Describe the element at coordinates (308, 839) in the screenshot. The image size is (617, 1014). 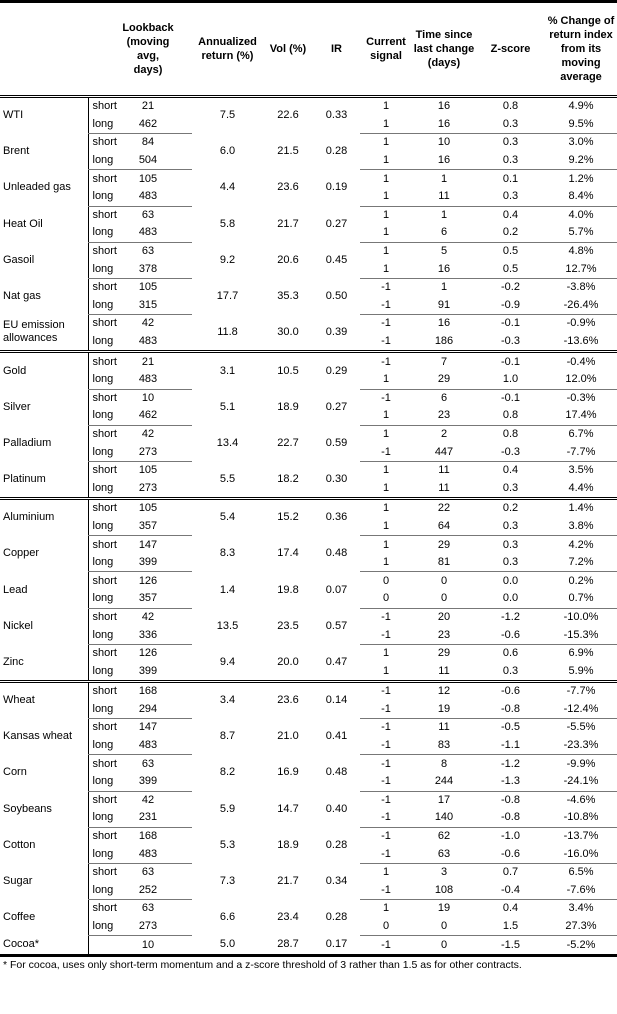
I see `table-row: Cotton short 168 5.3 18.9 0.28 -1 62 -1.0 -13.7%` at that location.